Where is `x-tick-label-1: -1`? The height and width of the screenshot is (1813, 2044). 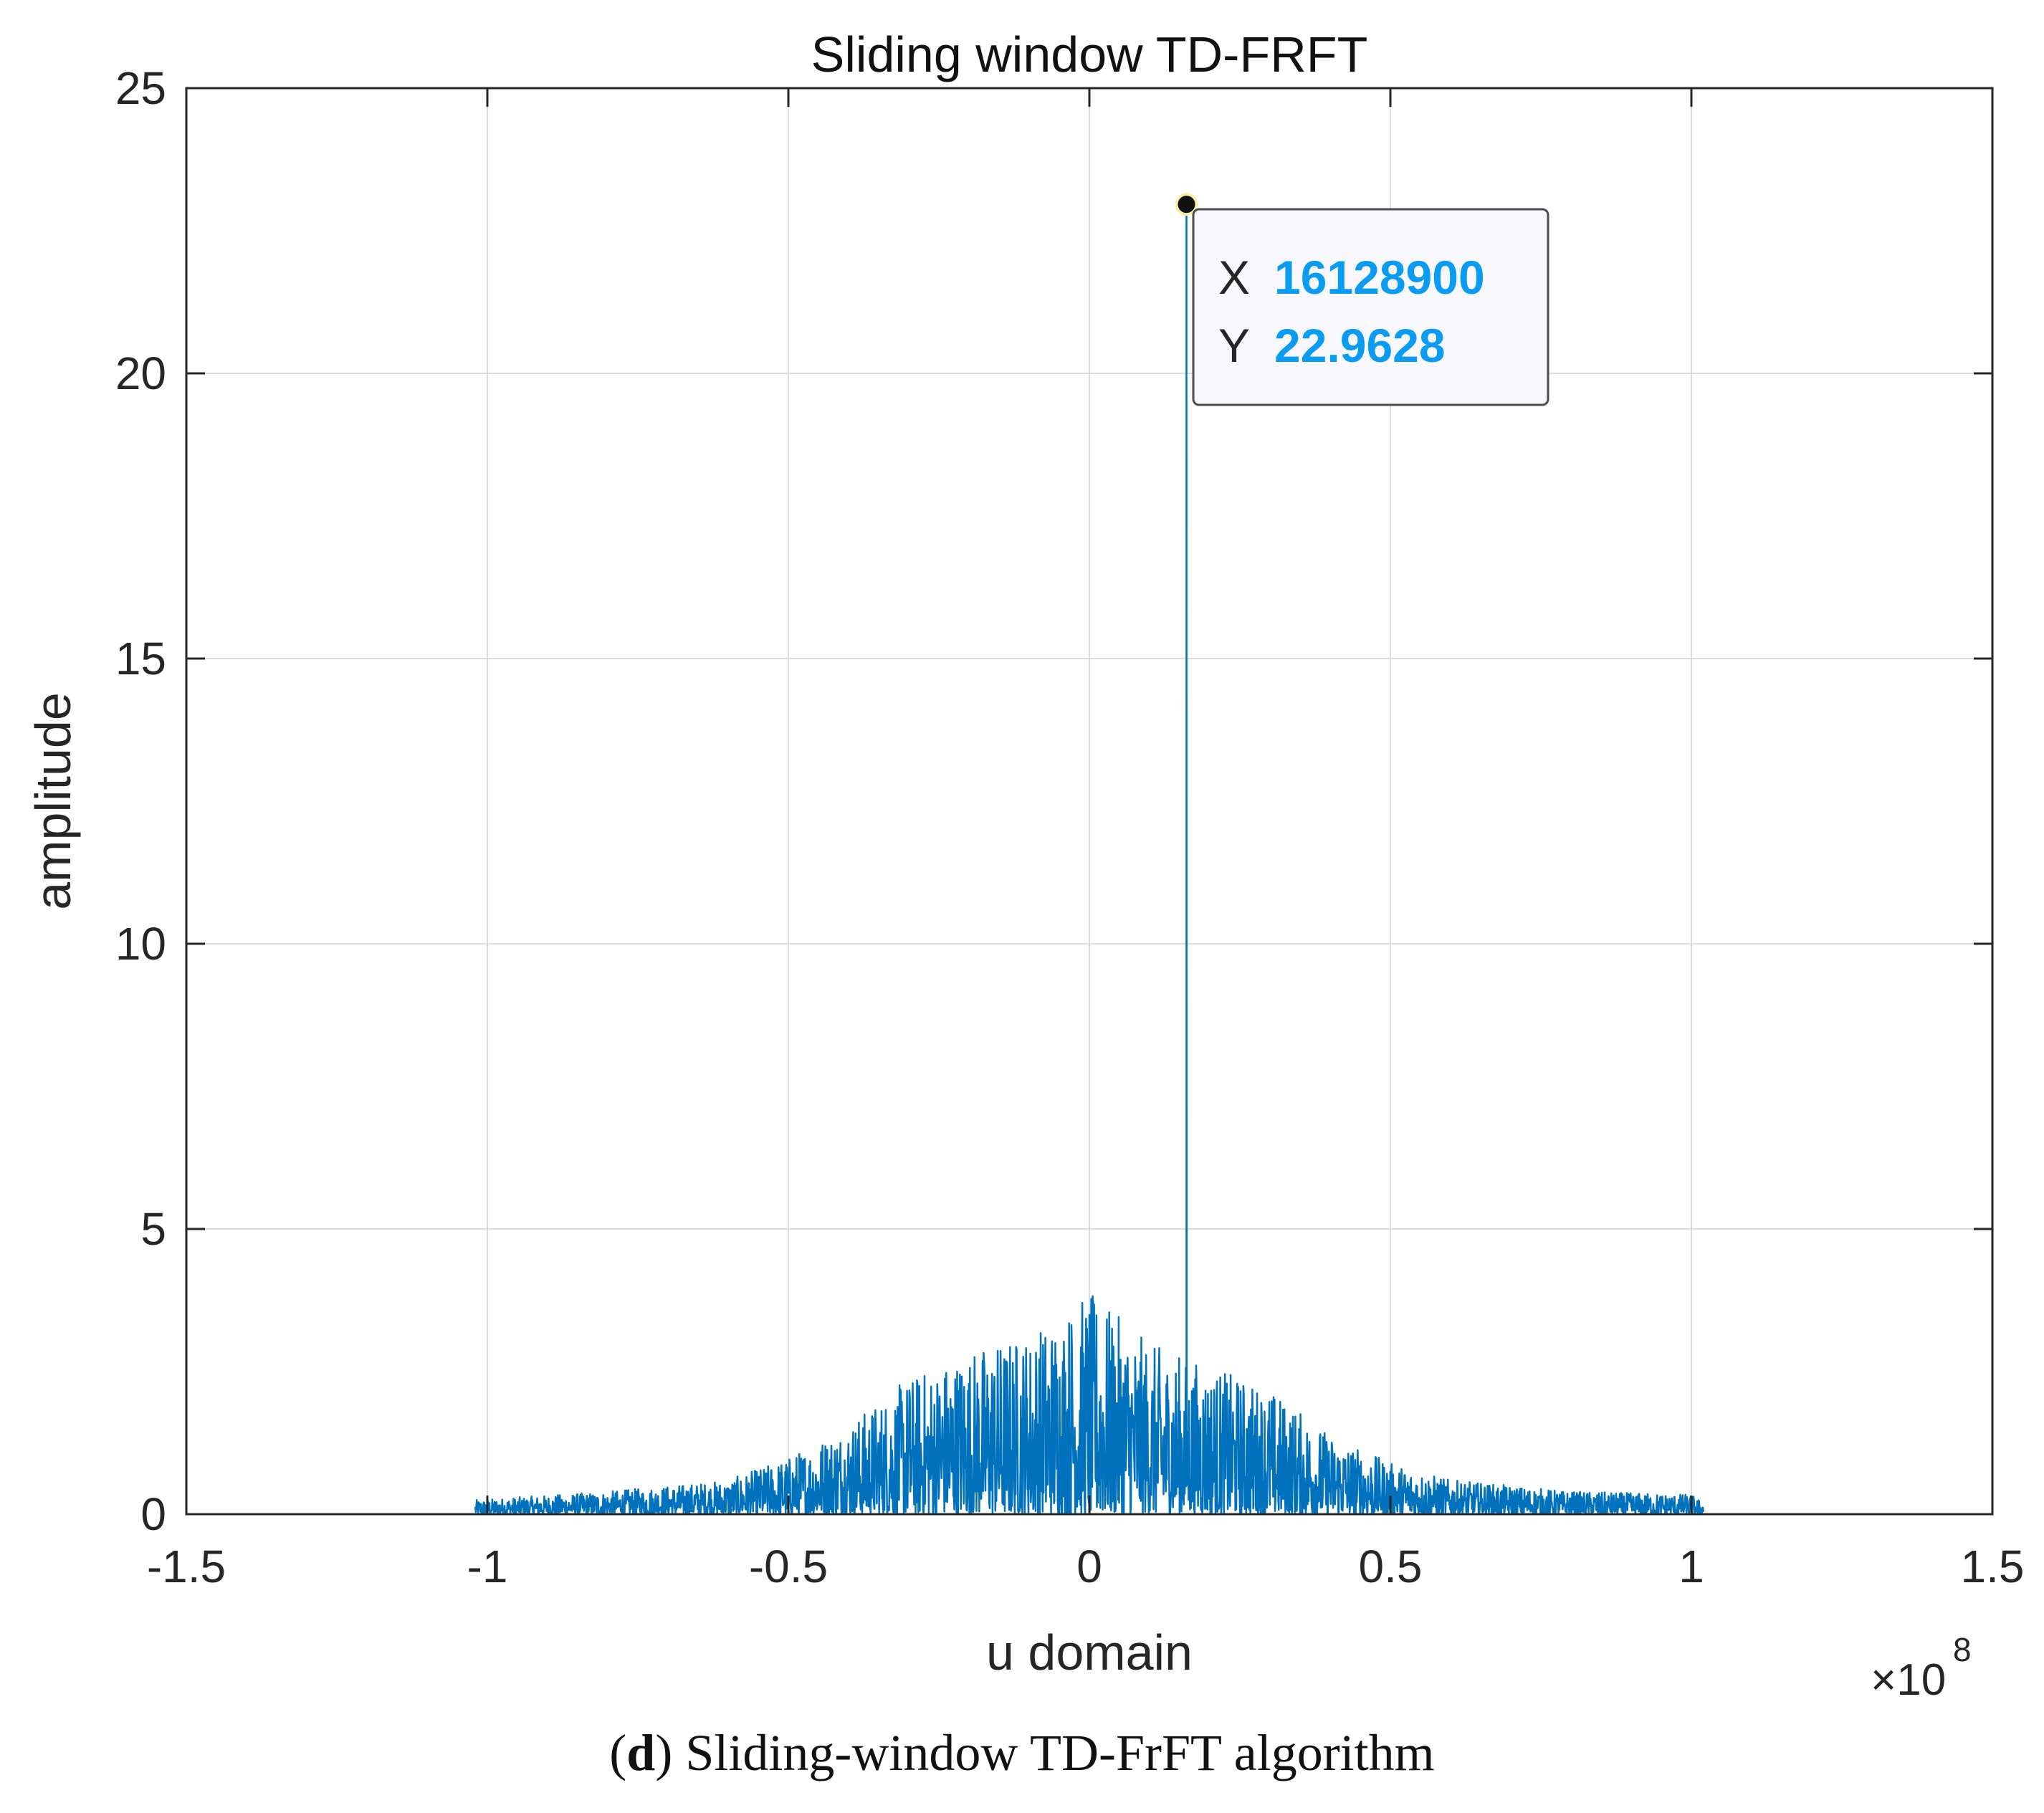 x-tick-label-1: -1 is located at coordinates (487, 1566).